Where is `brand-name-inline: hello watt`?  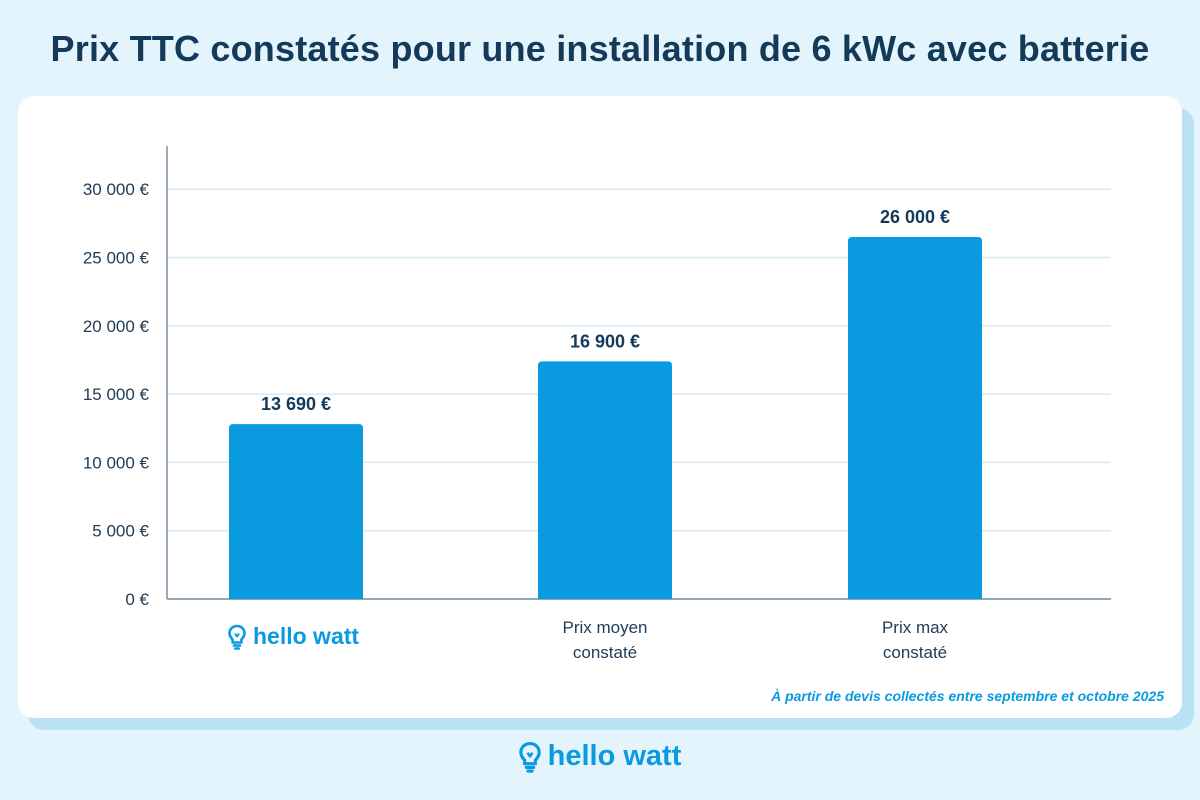
brand-name-inline: hello watt is located at coordinates (306, 636).